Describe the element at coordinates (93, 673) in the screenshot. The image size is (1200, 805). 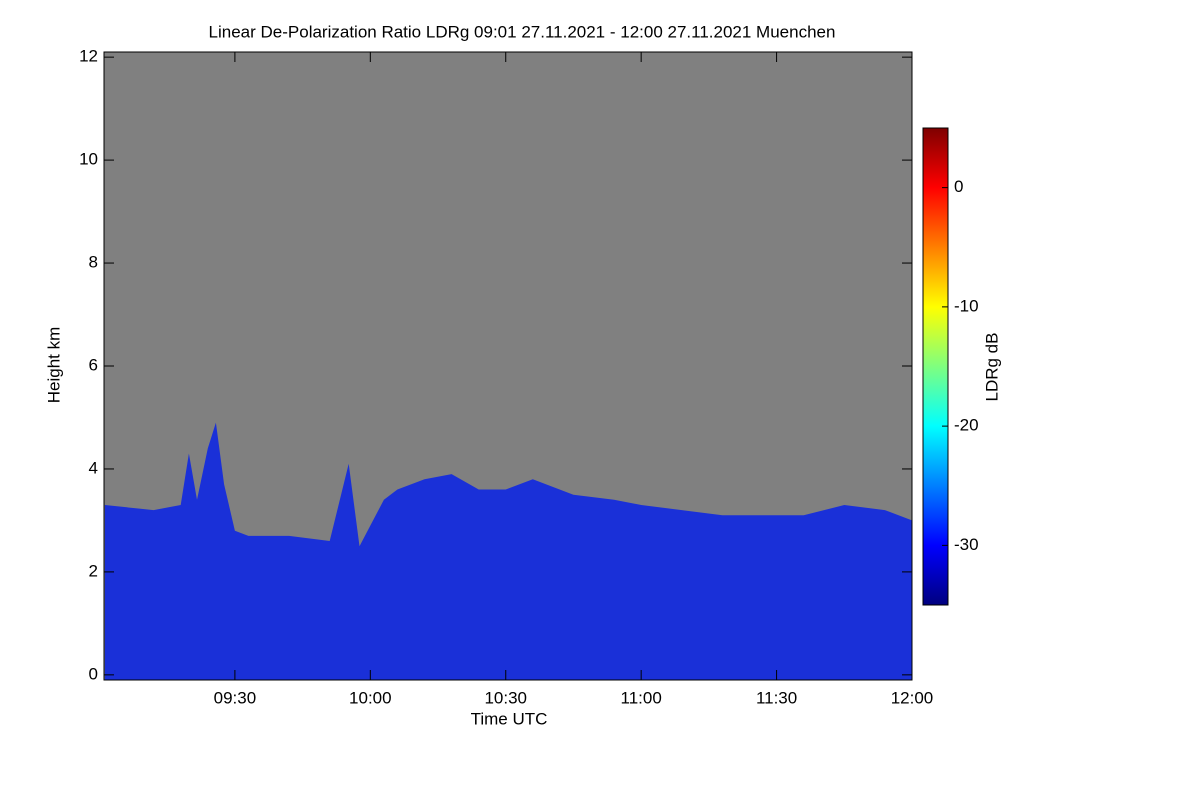
I see `y-tick-label: 0` at that location.